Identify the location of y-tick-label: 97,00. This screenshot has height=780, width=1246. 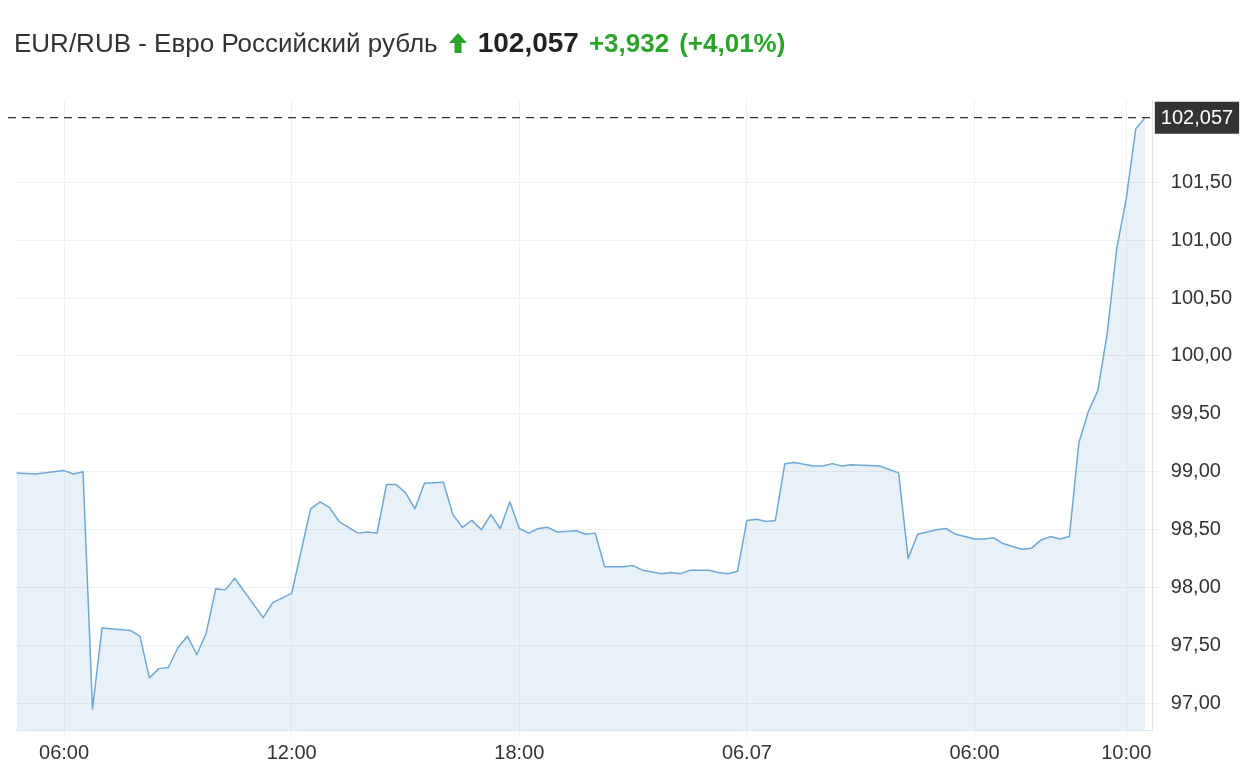
(1195, 701).